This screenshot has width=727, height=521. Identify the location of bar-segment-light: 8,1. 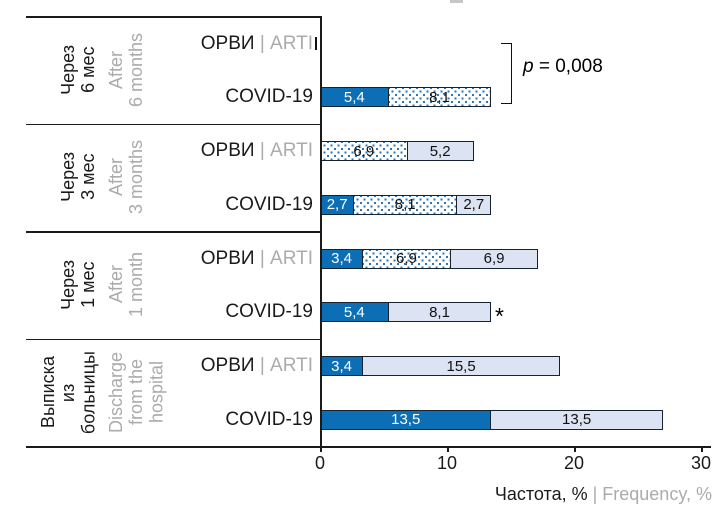
(440, 312).